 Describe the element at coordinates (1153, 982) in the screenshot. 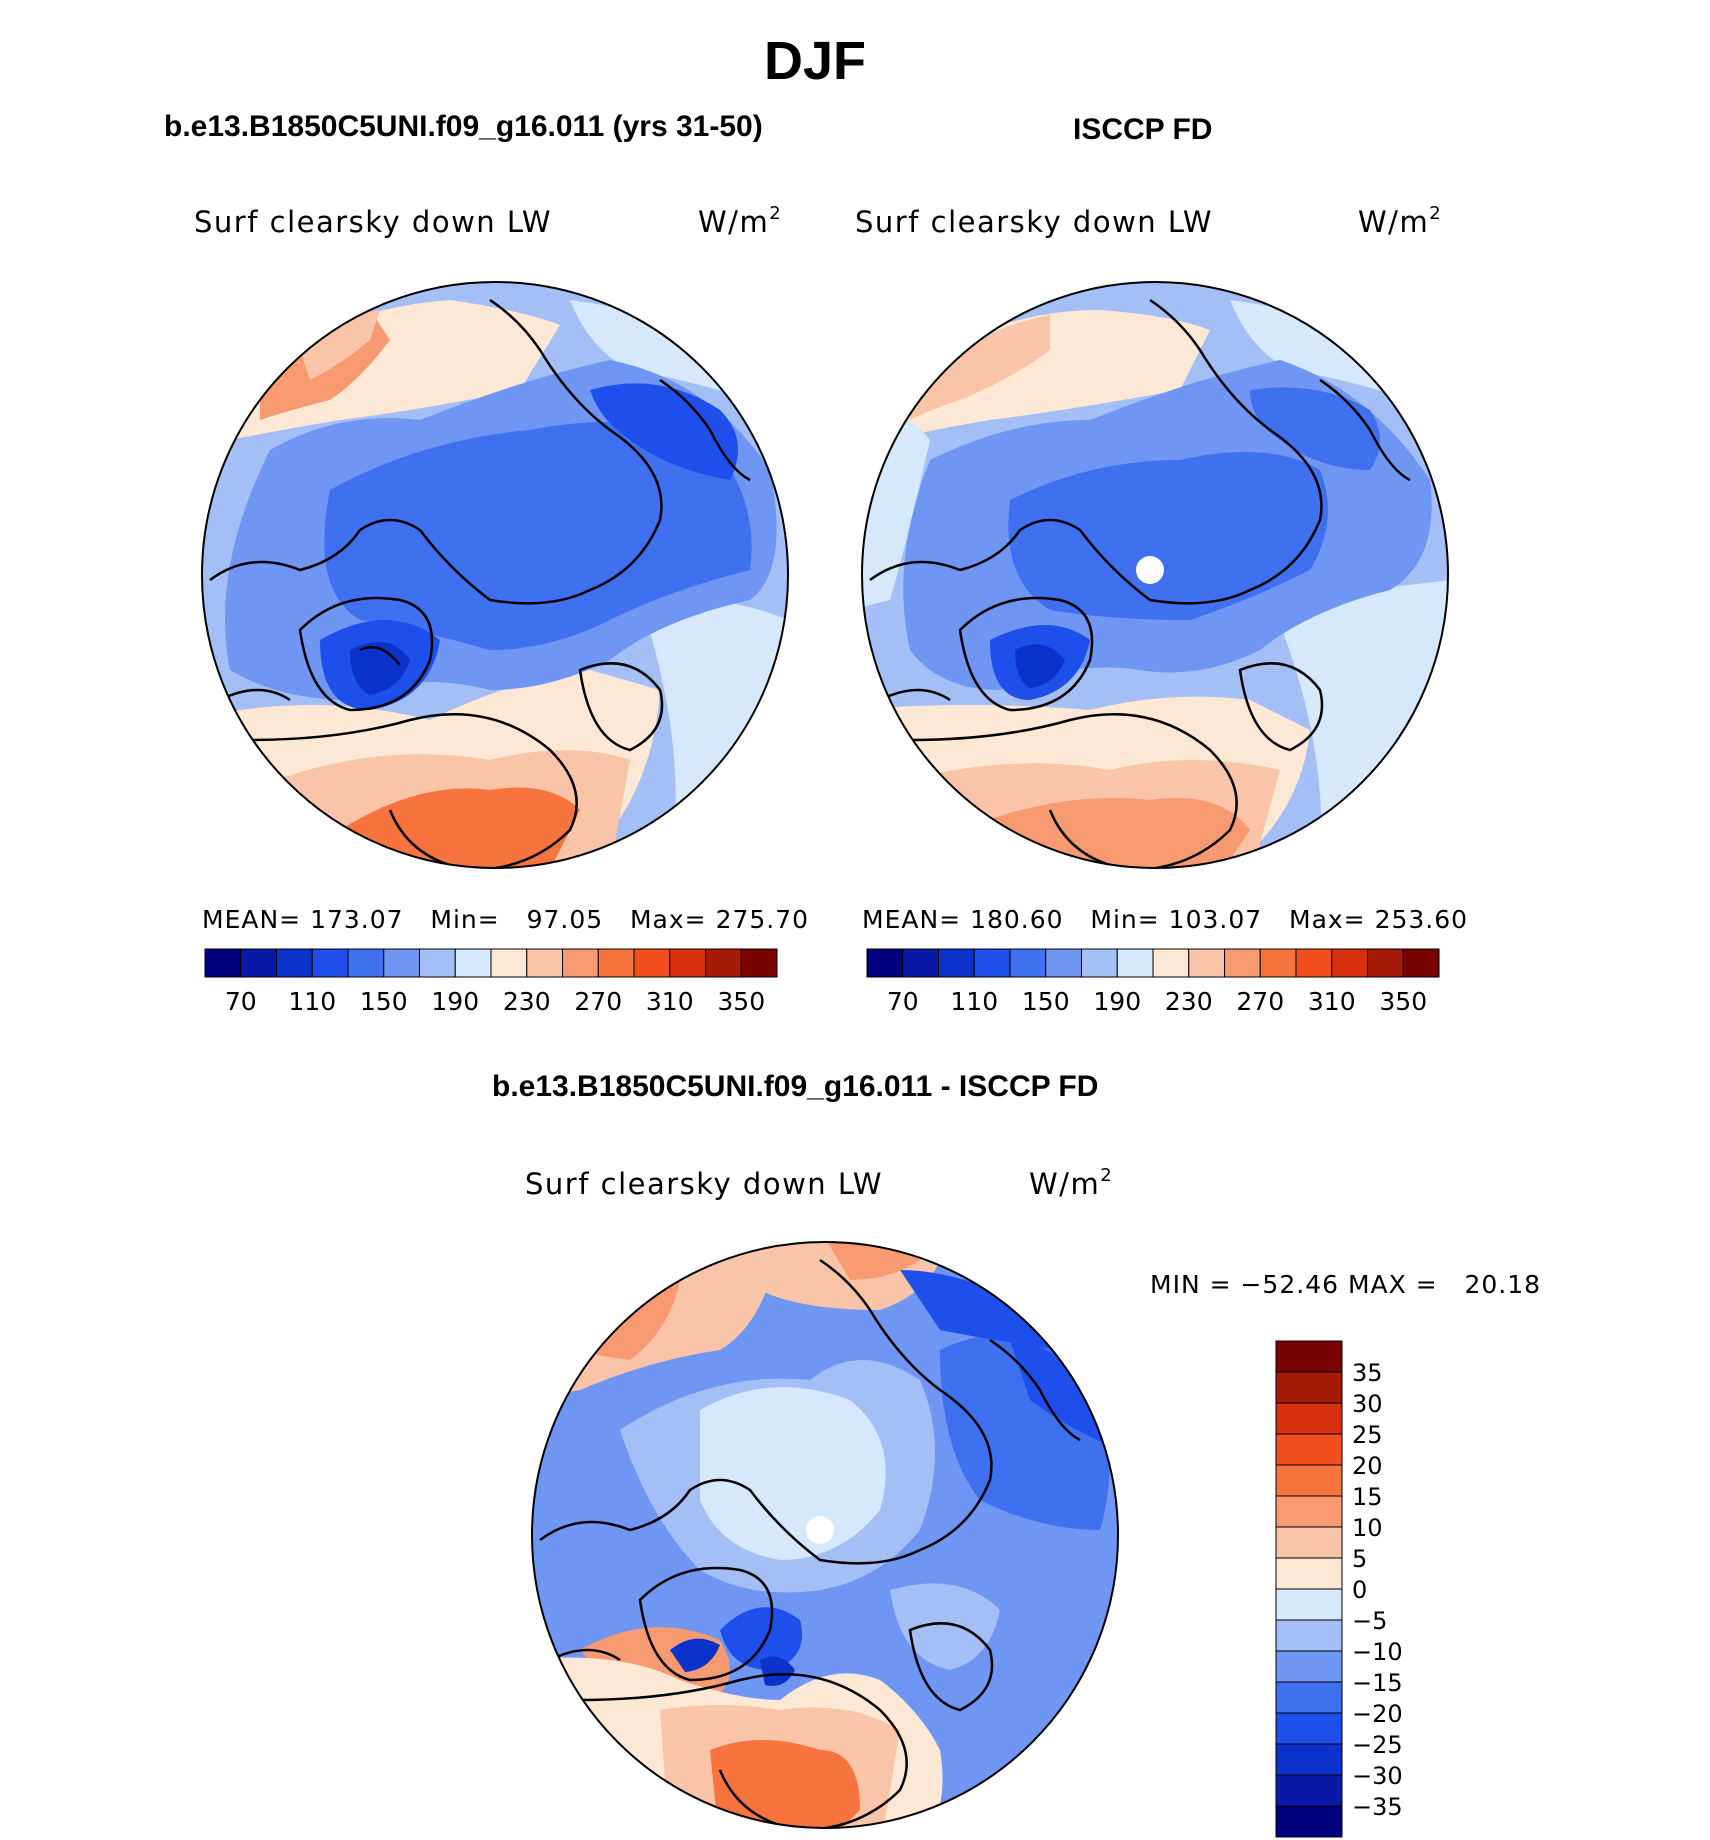

I see `obs-colorbar: 70 110 150 190 230 270 310 350` at that location.